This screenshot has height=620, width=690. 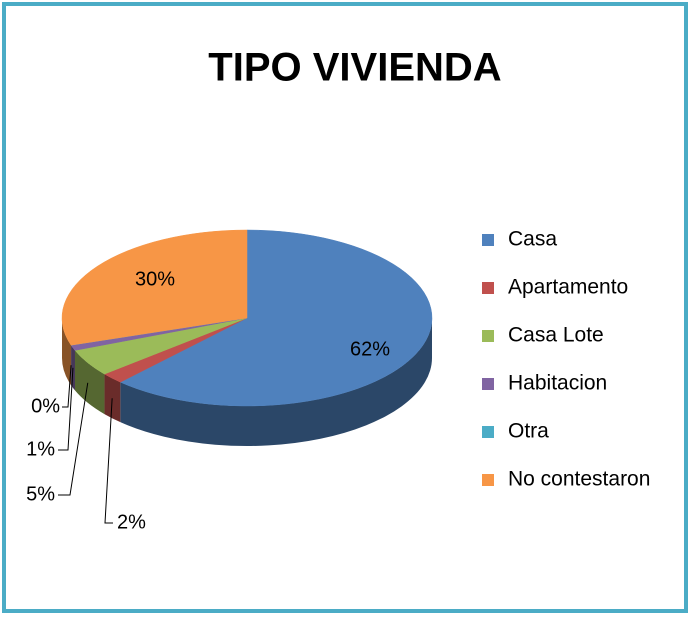 What do you see at coordinates (131, 522) in the screenshot?
I see `data-label: 2%` at bounding box center [131, 522].